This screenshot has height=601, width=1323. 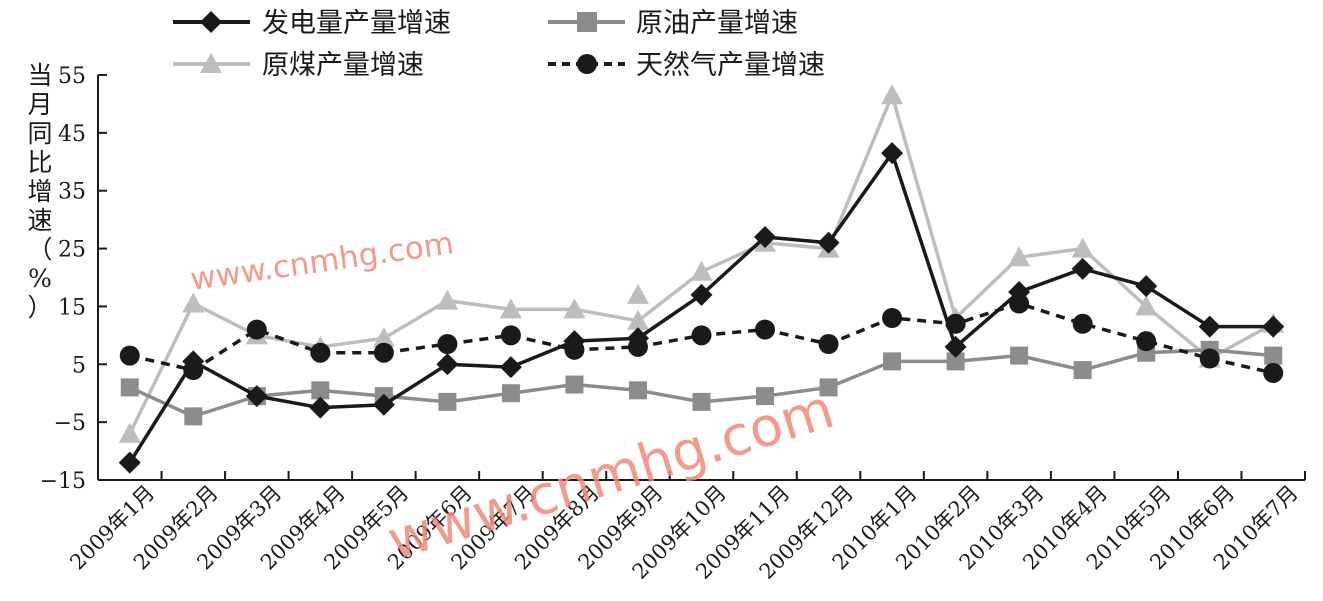 I want to click on legend-item-0: 发电量产量增速, so click(x=312, y=23).